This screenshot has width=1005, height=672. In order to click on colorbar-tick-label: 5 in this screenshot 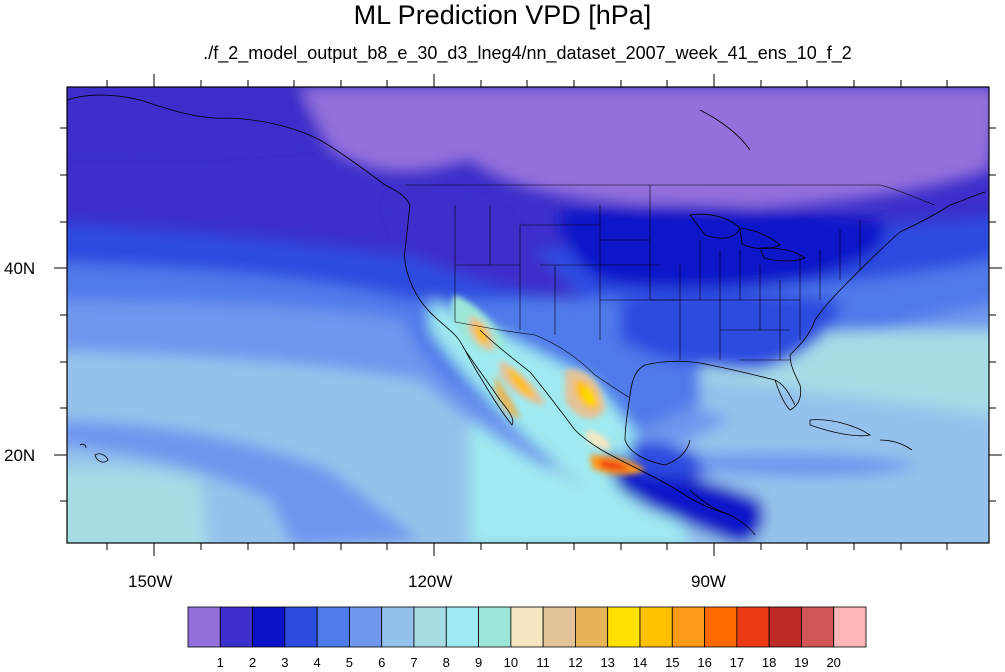, I will do `click(349, 662)`.